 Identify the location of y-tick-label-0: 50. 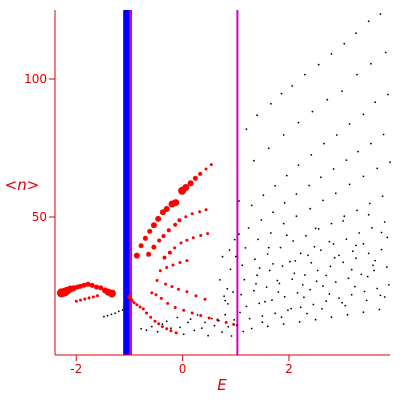
(39, 217).